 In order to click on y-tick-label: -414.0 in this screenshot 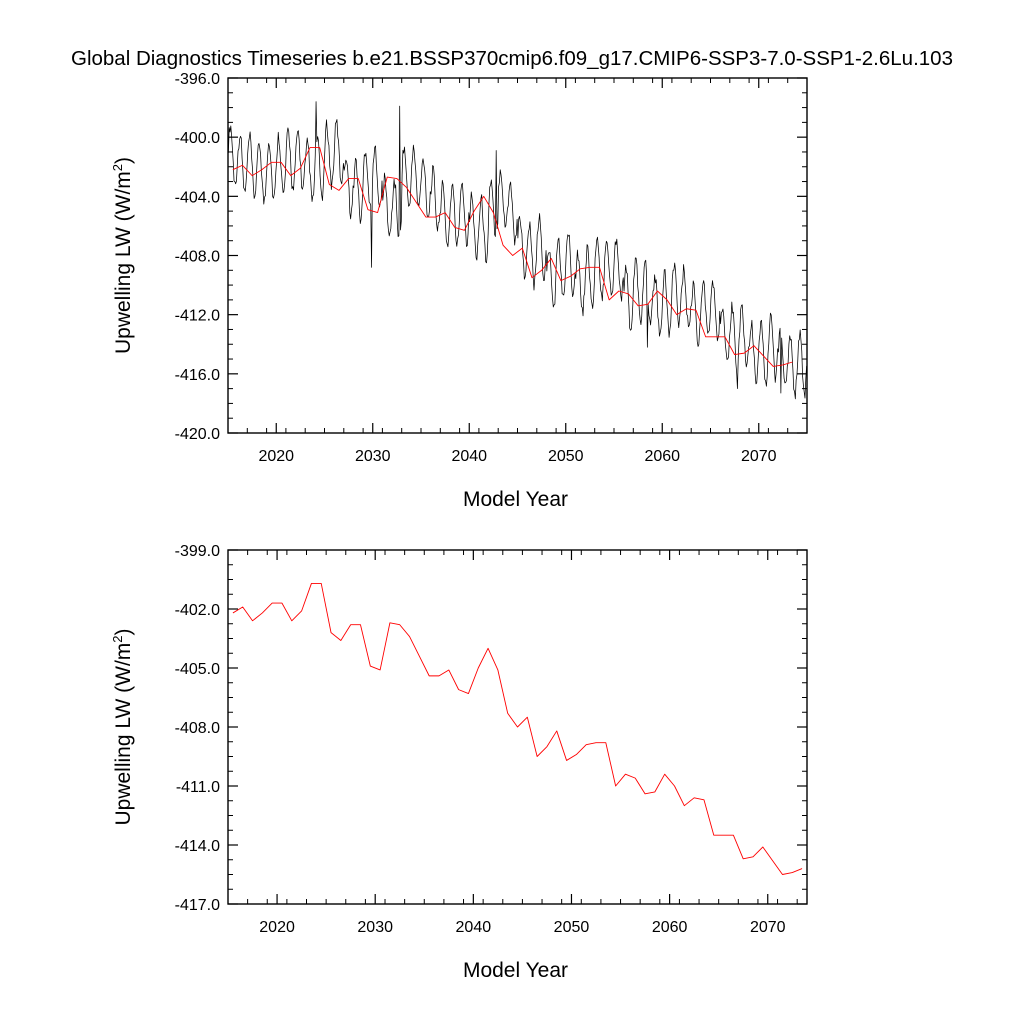, I will do `click(197, 846)`.